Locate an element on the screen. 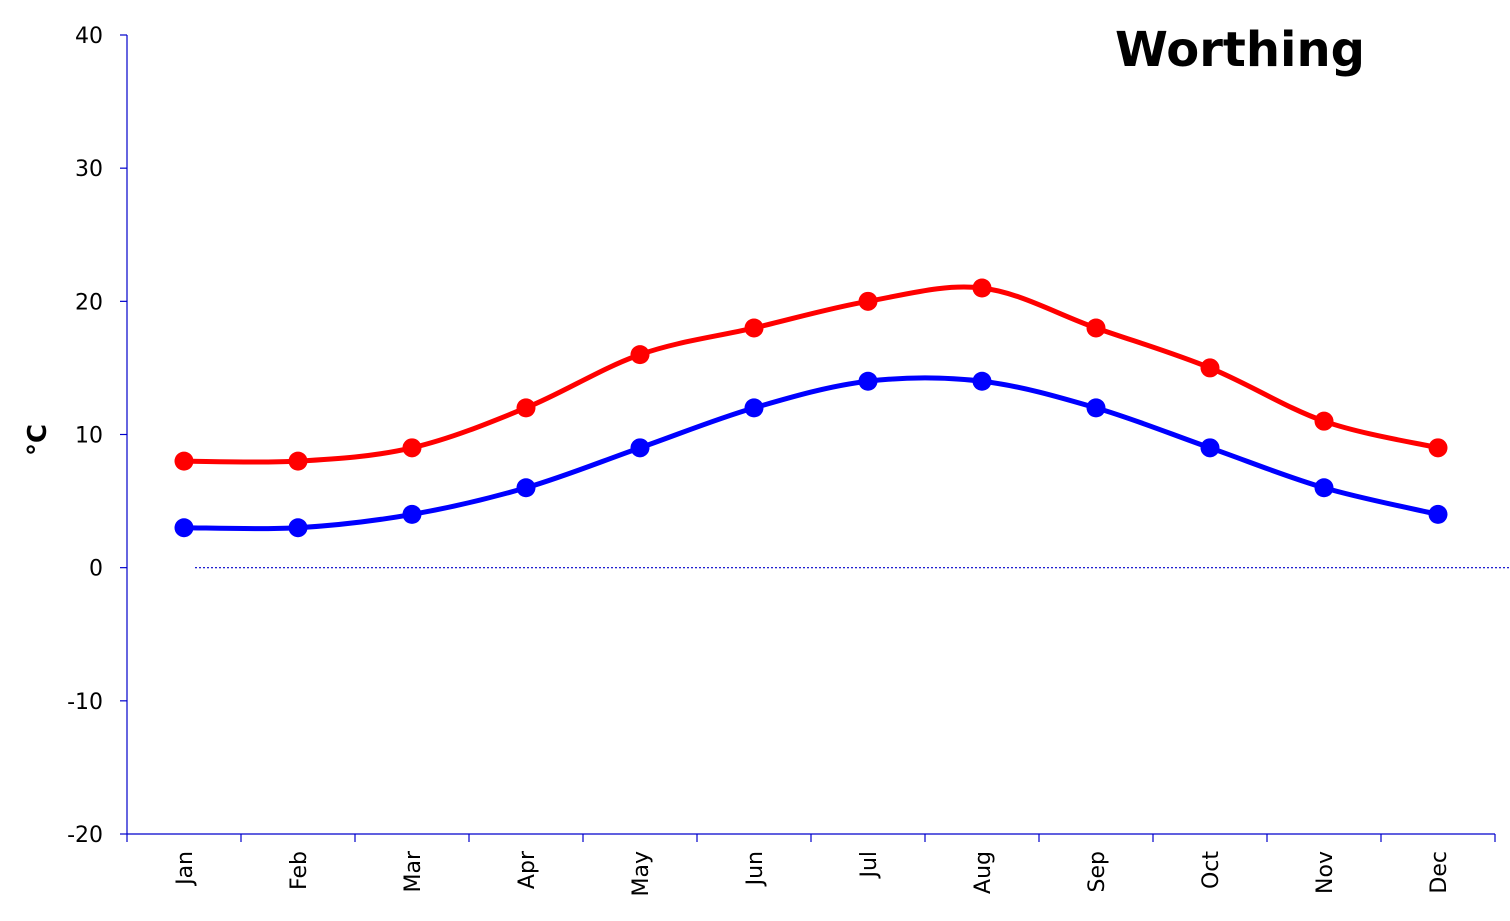 The width and height of the screenshot is (1510, 921). y-tick-label: -20 is located at coordinates (85, 835).